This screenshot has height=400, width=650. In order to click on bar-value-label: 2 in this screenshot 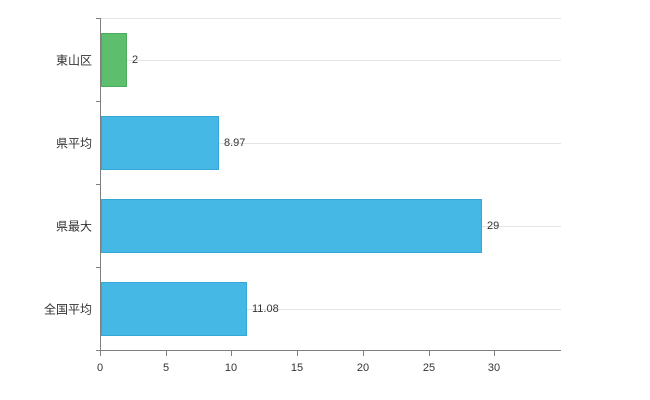, I will do `click(135, 60)`.